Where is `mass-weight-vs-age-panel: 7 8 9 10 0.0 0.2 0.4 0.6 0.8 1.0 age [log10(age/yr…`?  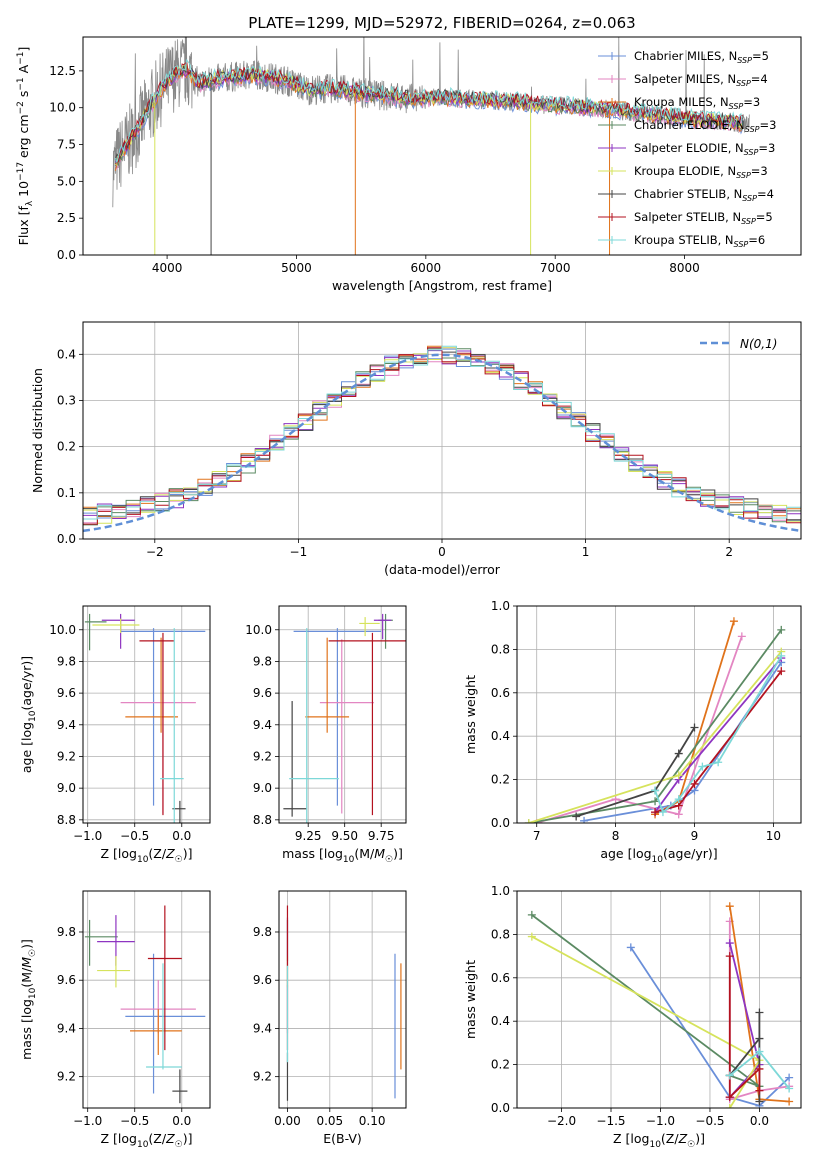 mass-weight-vs-age-panel: 7 8 9 10 0.0 0.2 0.4 0.6 0.8 1.0 age [log10(age/yr… is located at coordinates (632, 732).